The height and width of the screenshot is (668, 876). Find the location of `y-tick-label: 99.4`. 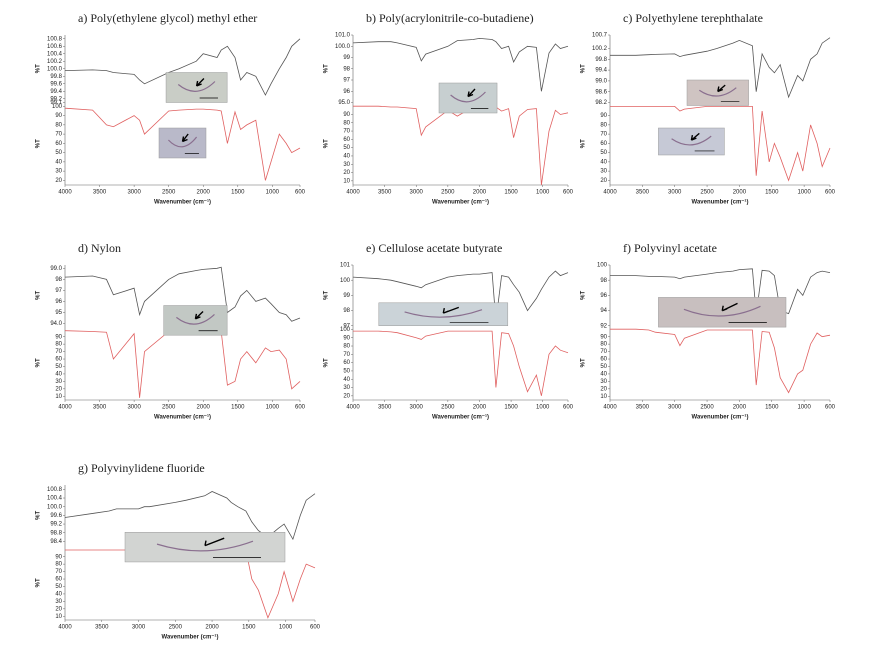

y-tick-label: 99.4 is located at coordinates (601, 71).